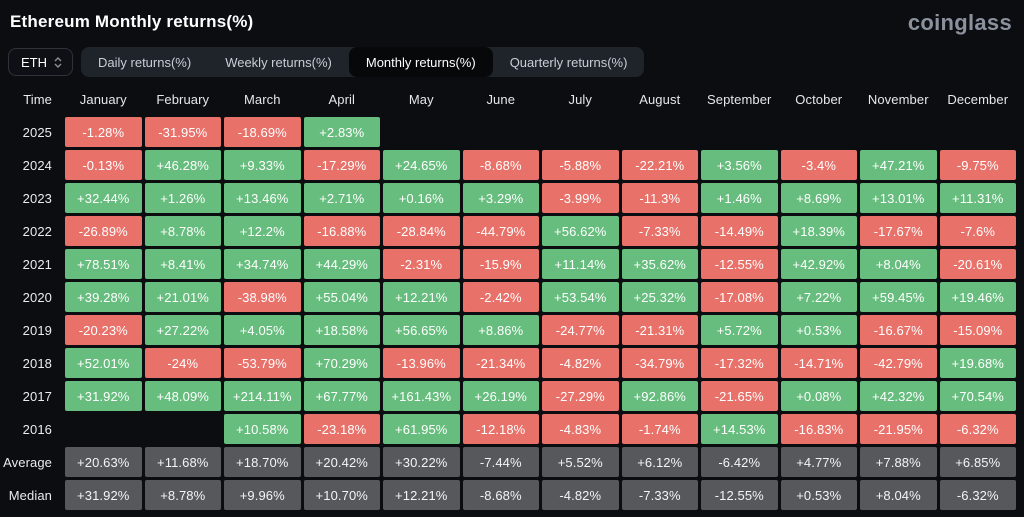 The image size is (1024, 517). Describe the element at coordinates (898, 99) in the screenshot. I see `column-header-month: November` at that location.